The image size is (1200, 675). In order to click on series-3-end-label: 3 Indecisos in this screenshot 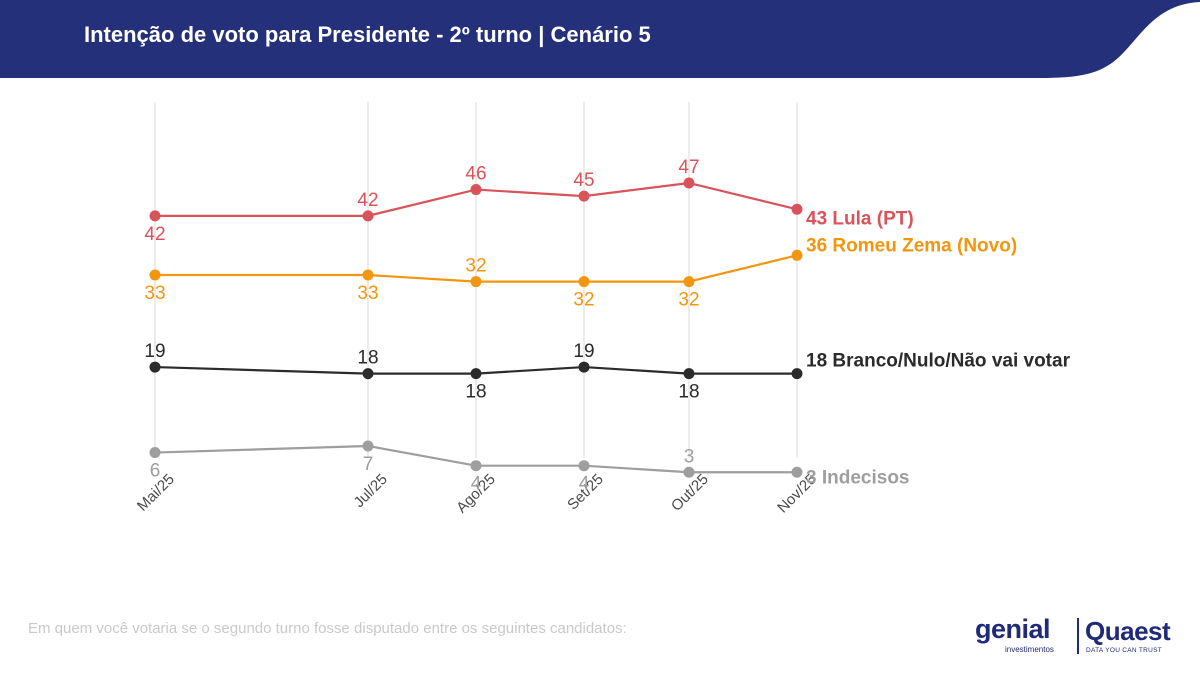, I will do `click(858, 477)`.